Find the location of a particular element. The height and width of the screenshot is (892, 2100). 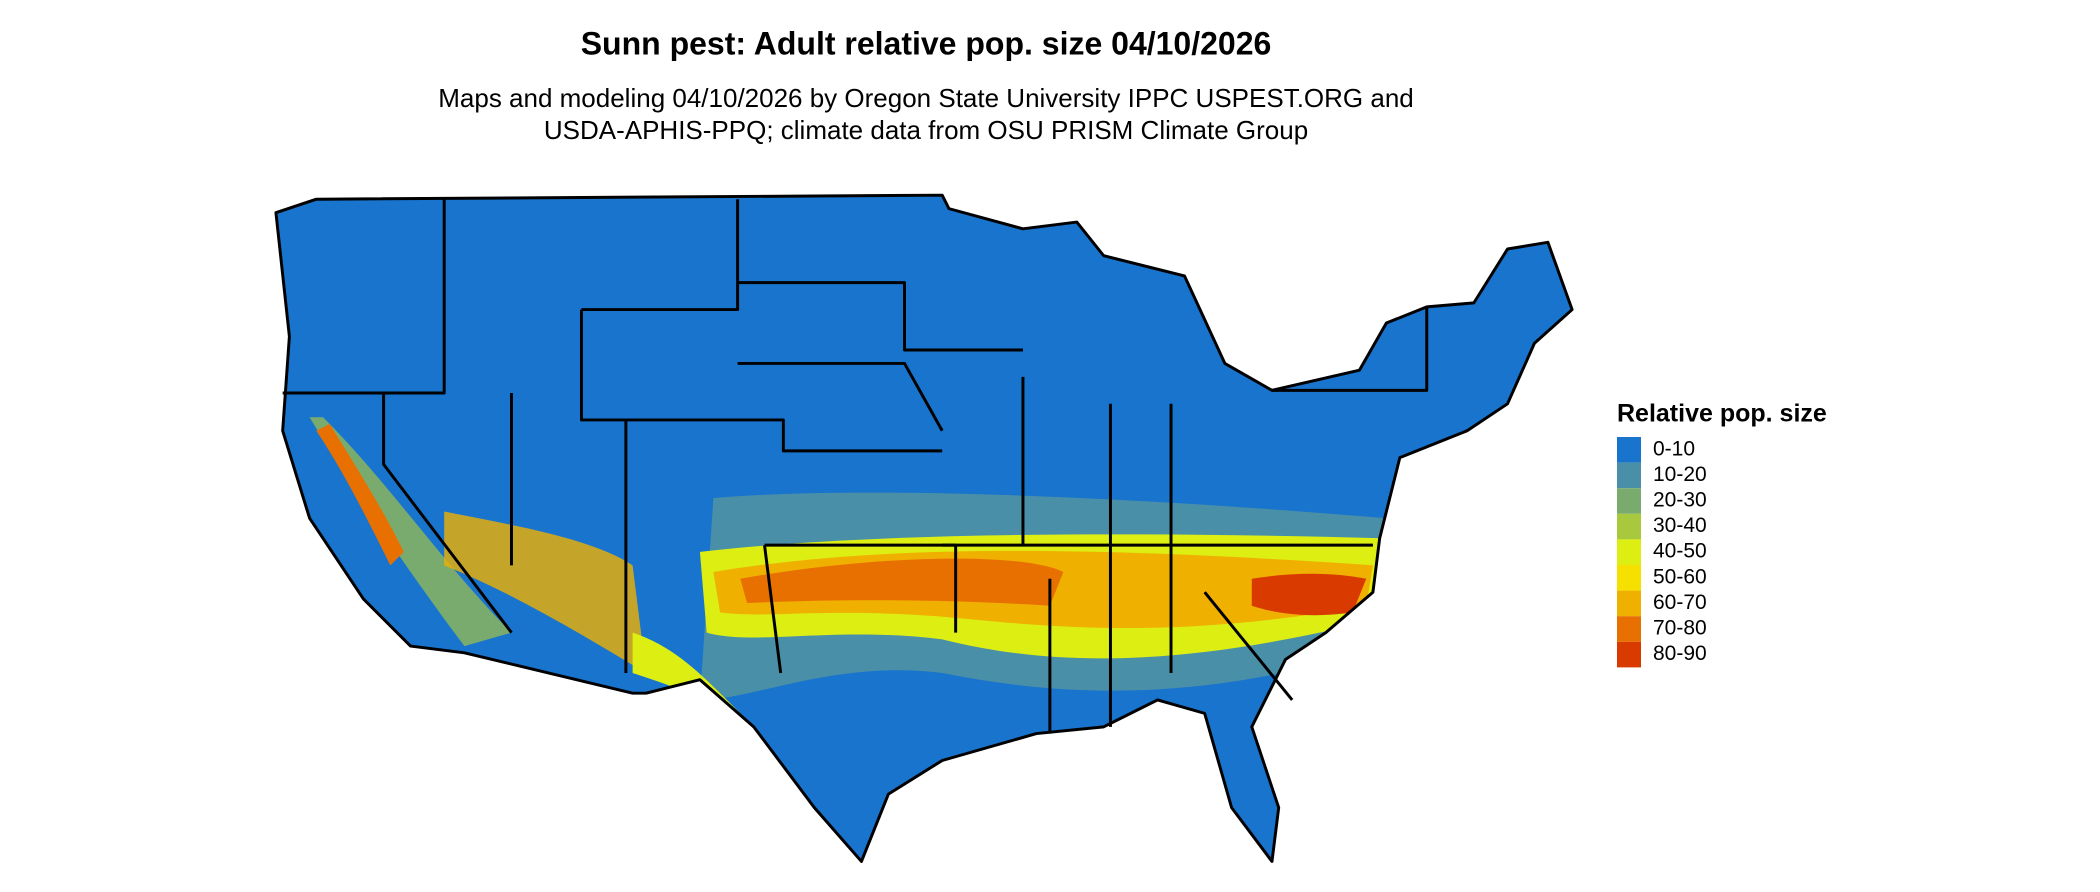

legend-label: 50-60 is located at coordinates (1680, 576).